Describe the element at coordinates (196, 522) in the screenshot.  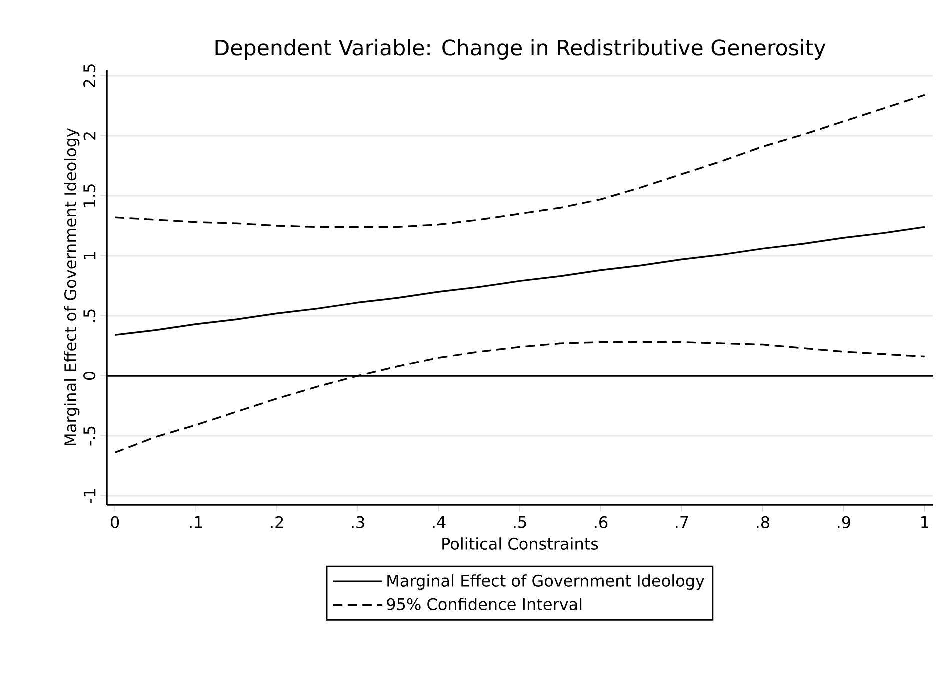
I see `x-tick-label: .1` at that location.